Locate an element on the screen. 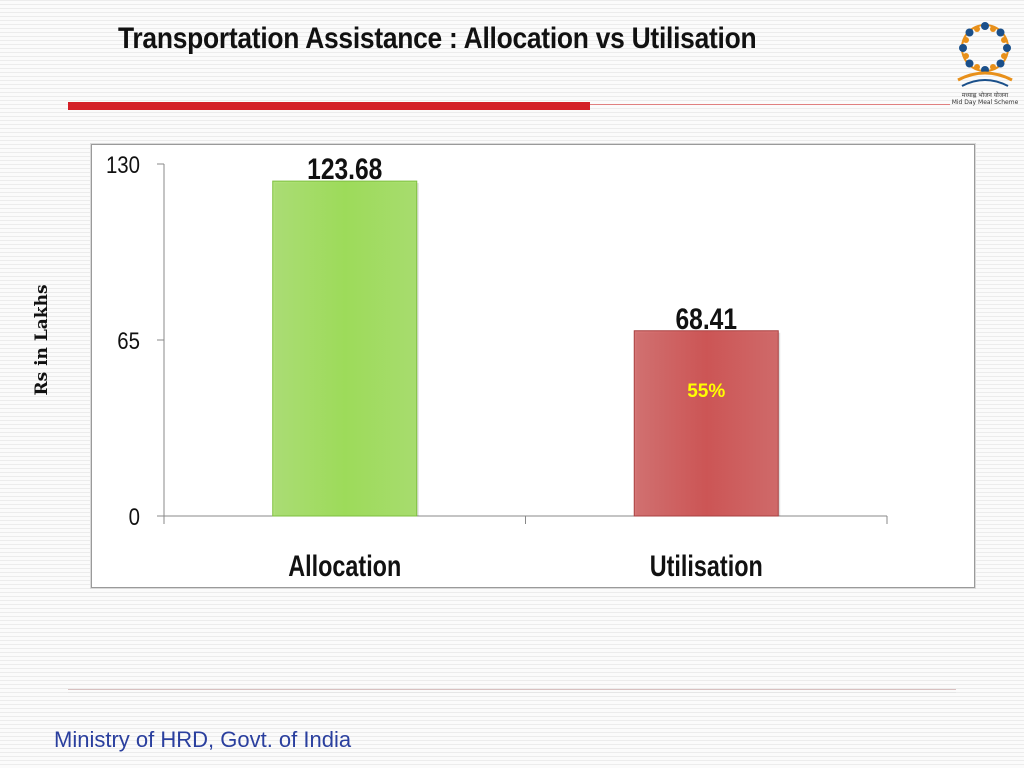 The width and height of the screenshot is (1024, 768). y-tick-label: 65 is located at coordinates (128, 340).